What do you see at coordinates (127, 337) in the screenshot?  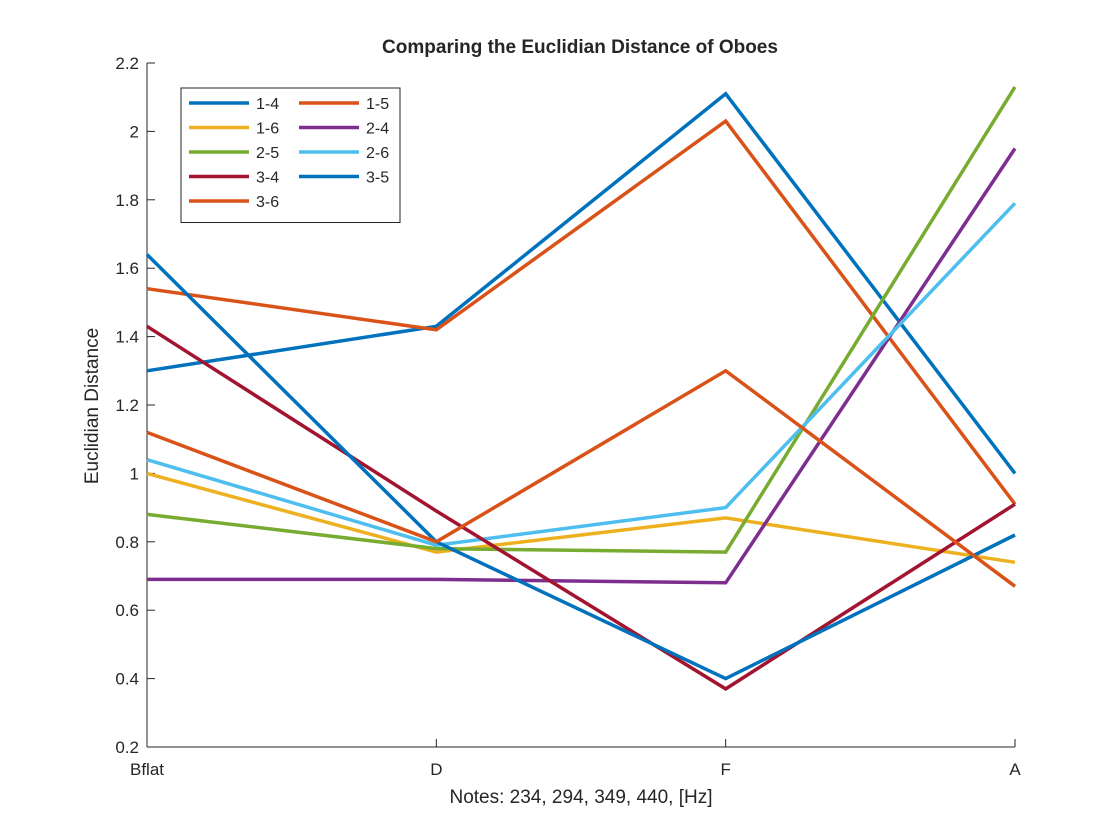 I see `y-tick-label: 1.4` at bounding box center [127, 337].